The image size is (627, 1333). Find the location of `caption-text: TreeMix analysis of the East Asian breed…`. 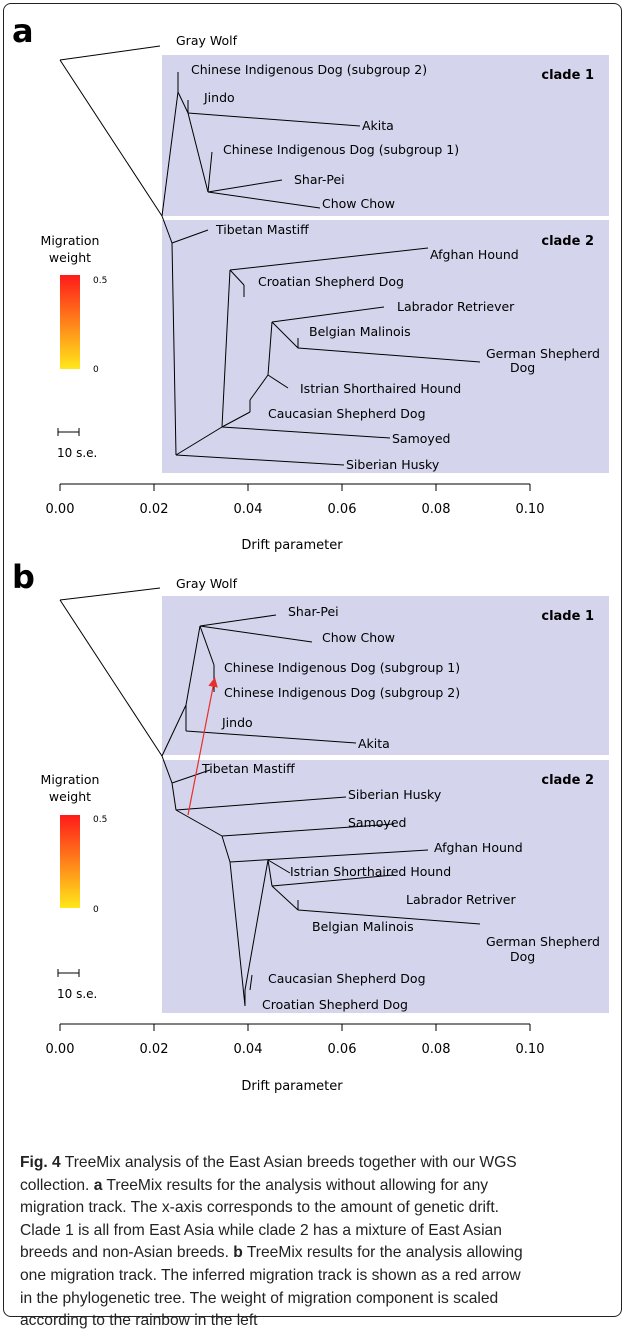

caption-text: TreeMix analysis of the East Asian breed… is located at coordinates (288, 1162).